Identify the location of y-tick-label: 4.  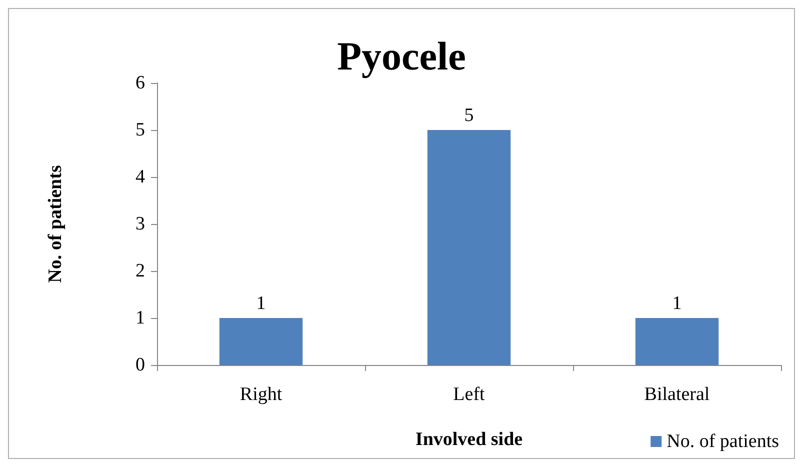
(141, 177).